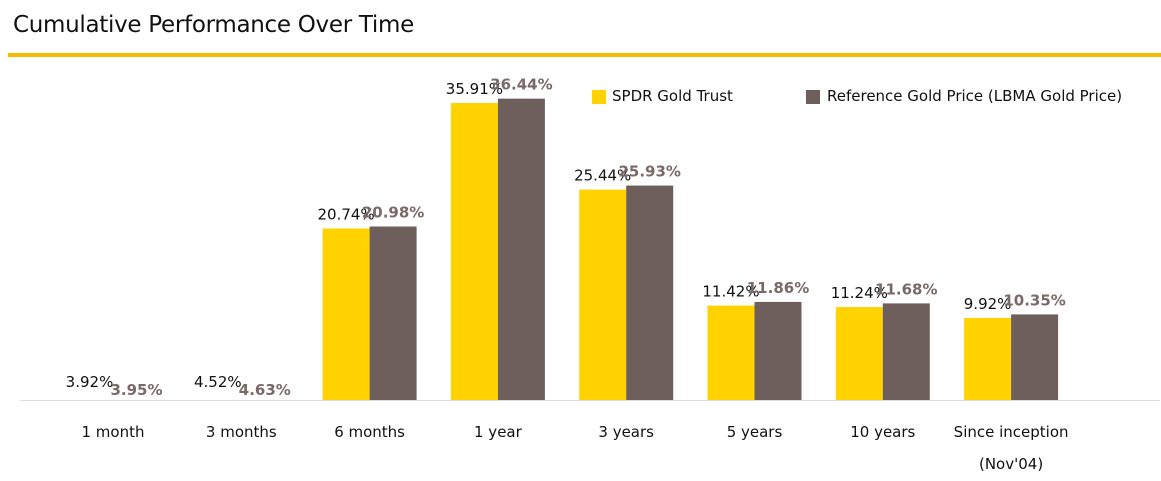  I want to click on data-label: 36.44%, so click(521, 85).